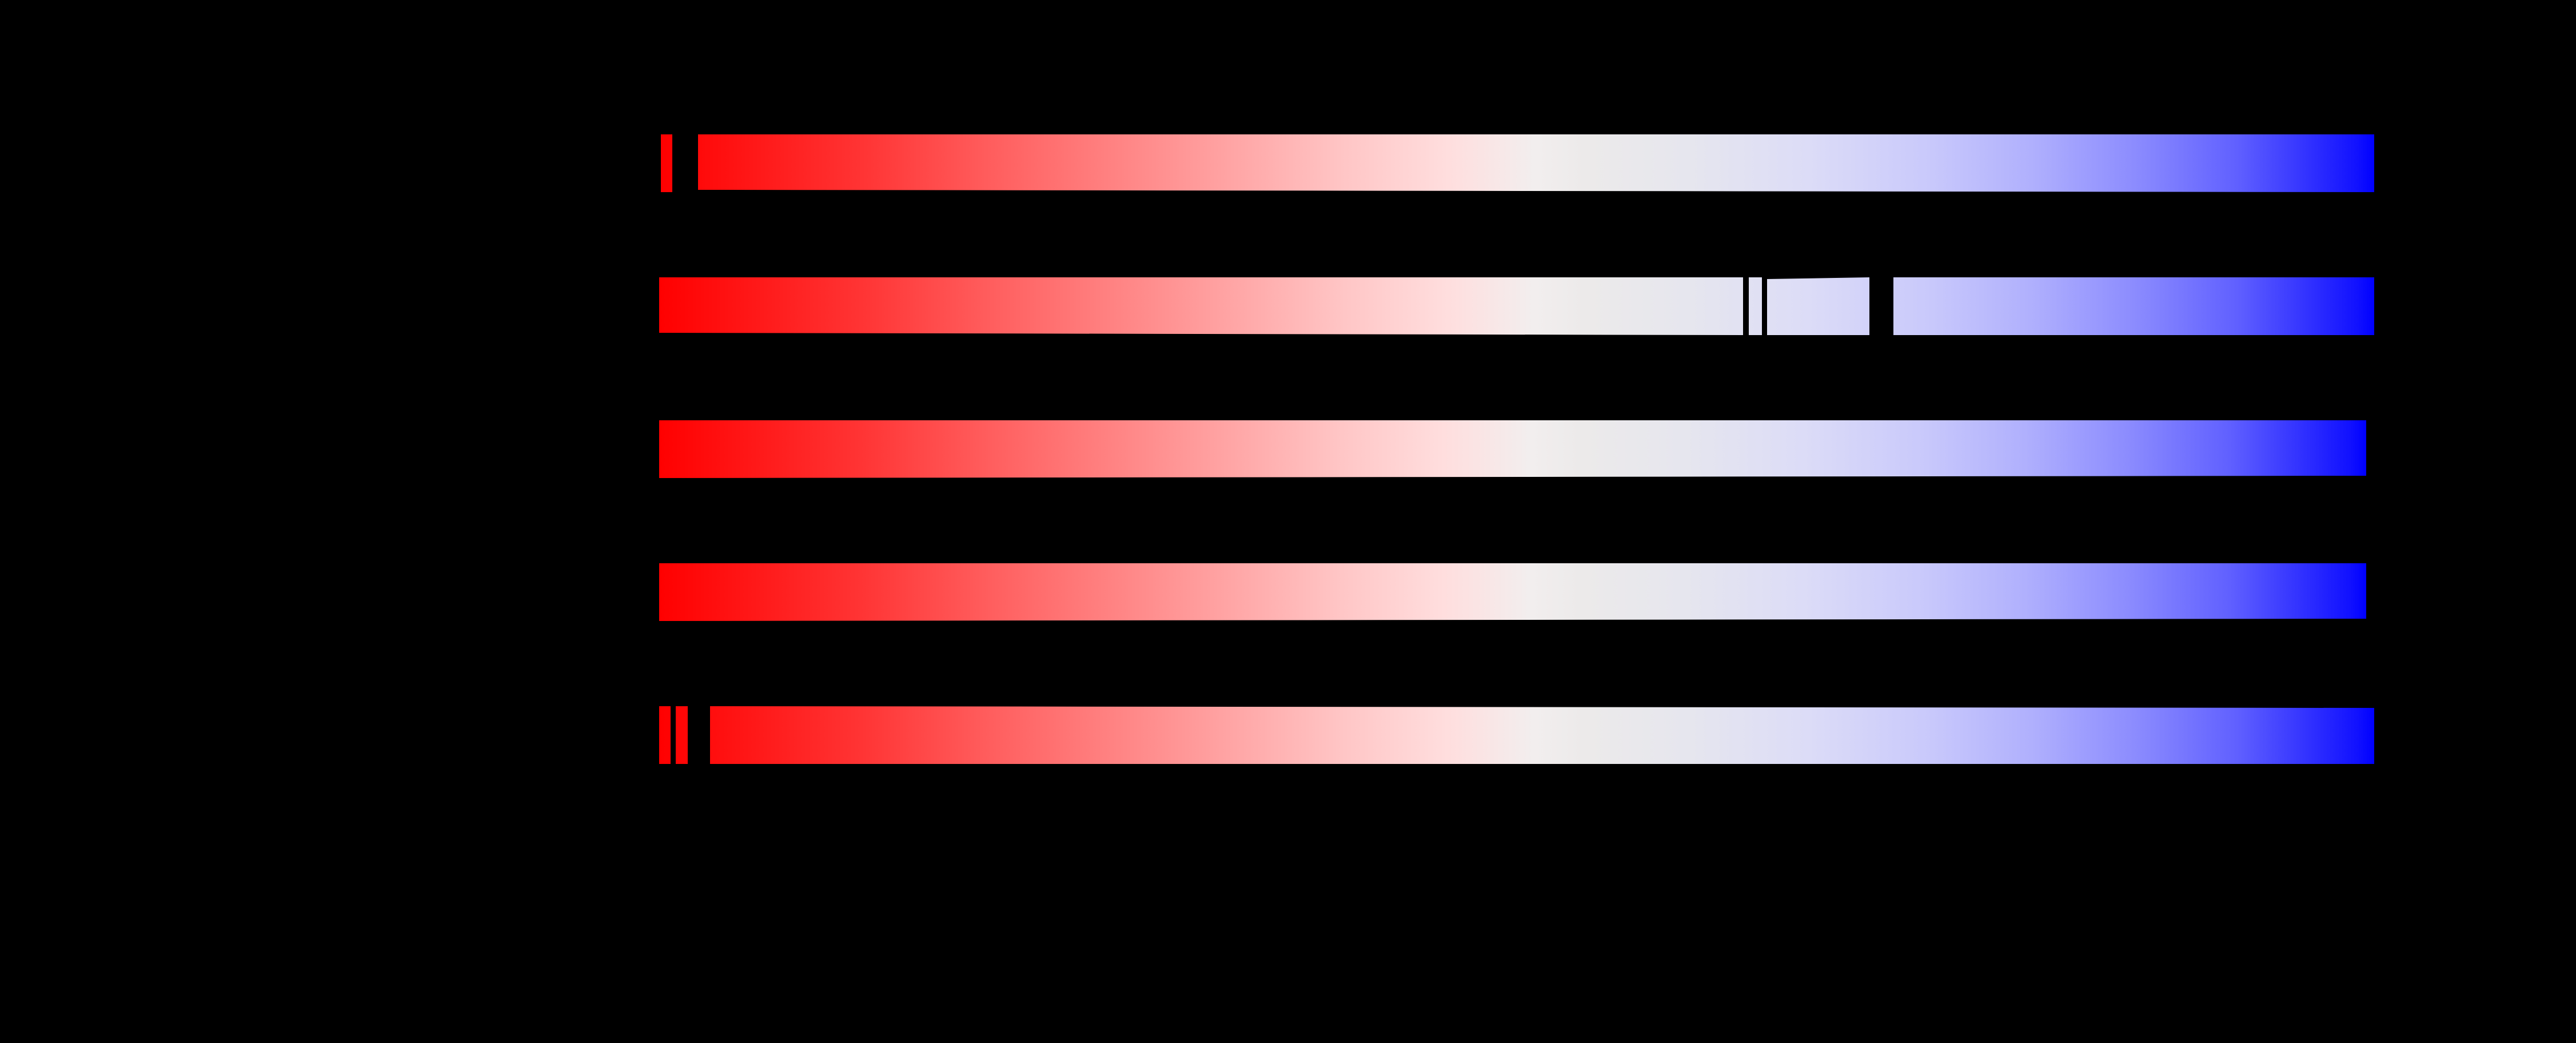  I want to click on colorbar-segment-r4-s1, so click(1512, 592).